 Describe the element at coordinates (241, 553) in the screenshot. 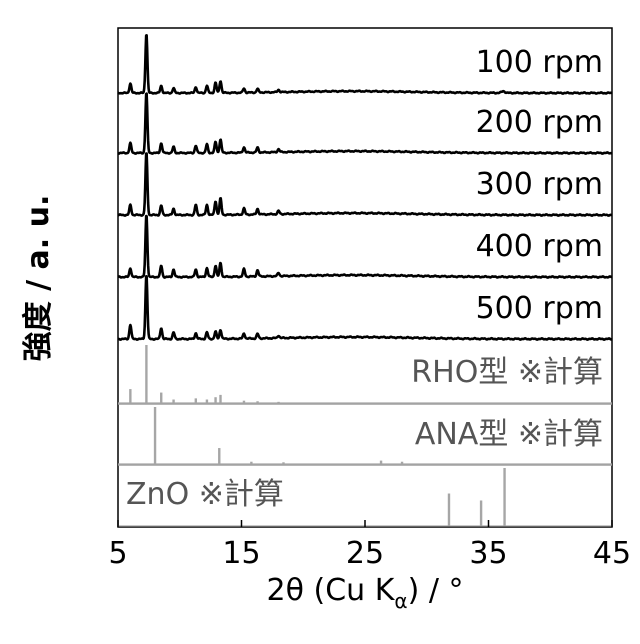

I see `x-tick-label: 15` at that location.